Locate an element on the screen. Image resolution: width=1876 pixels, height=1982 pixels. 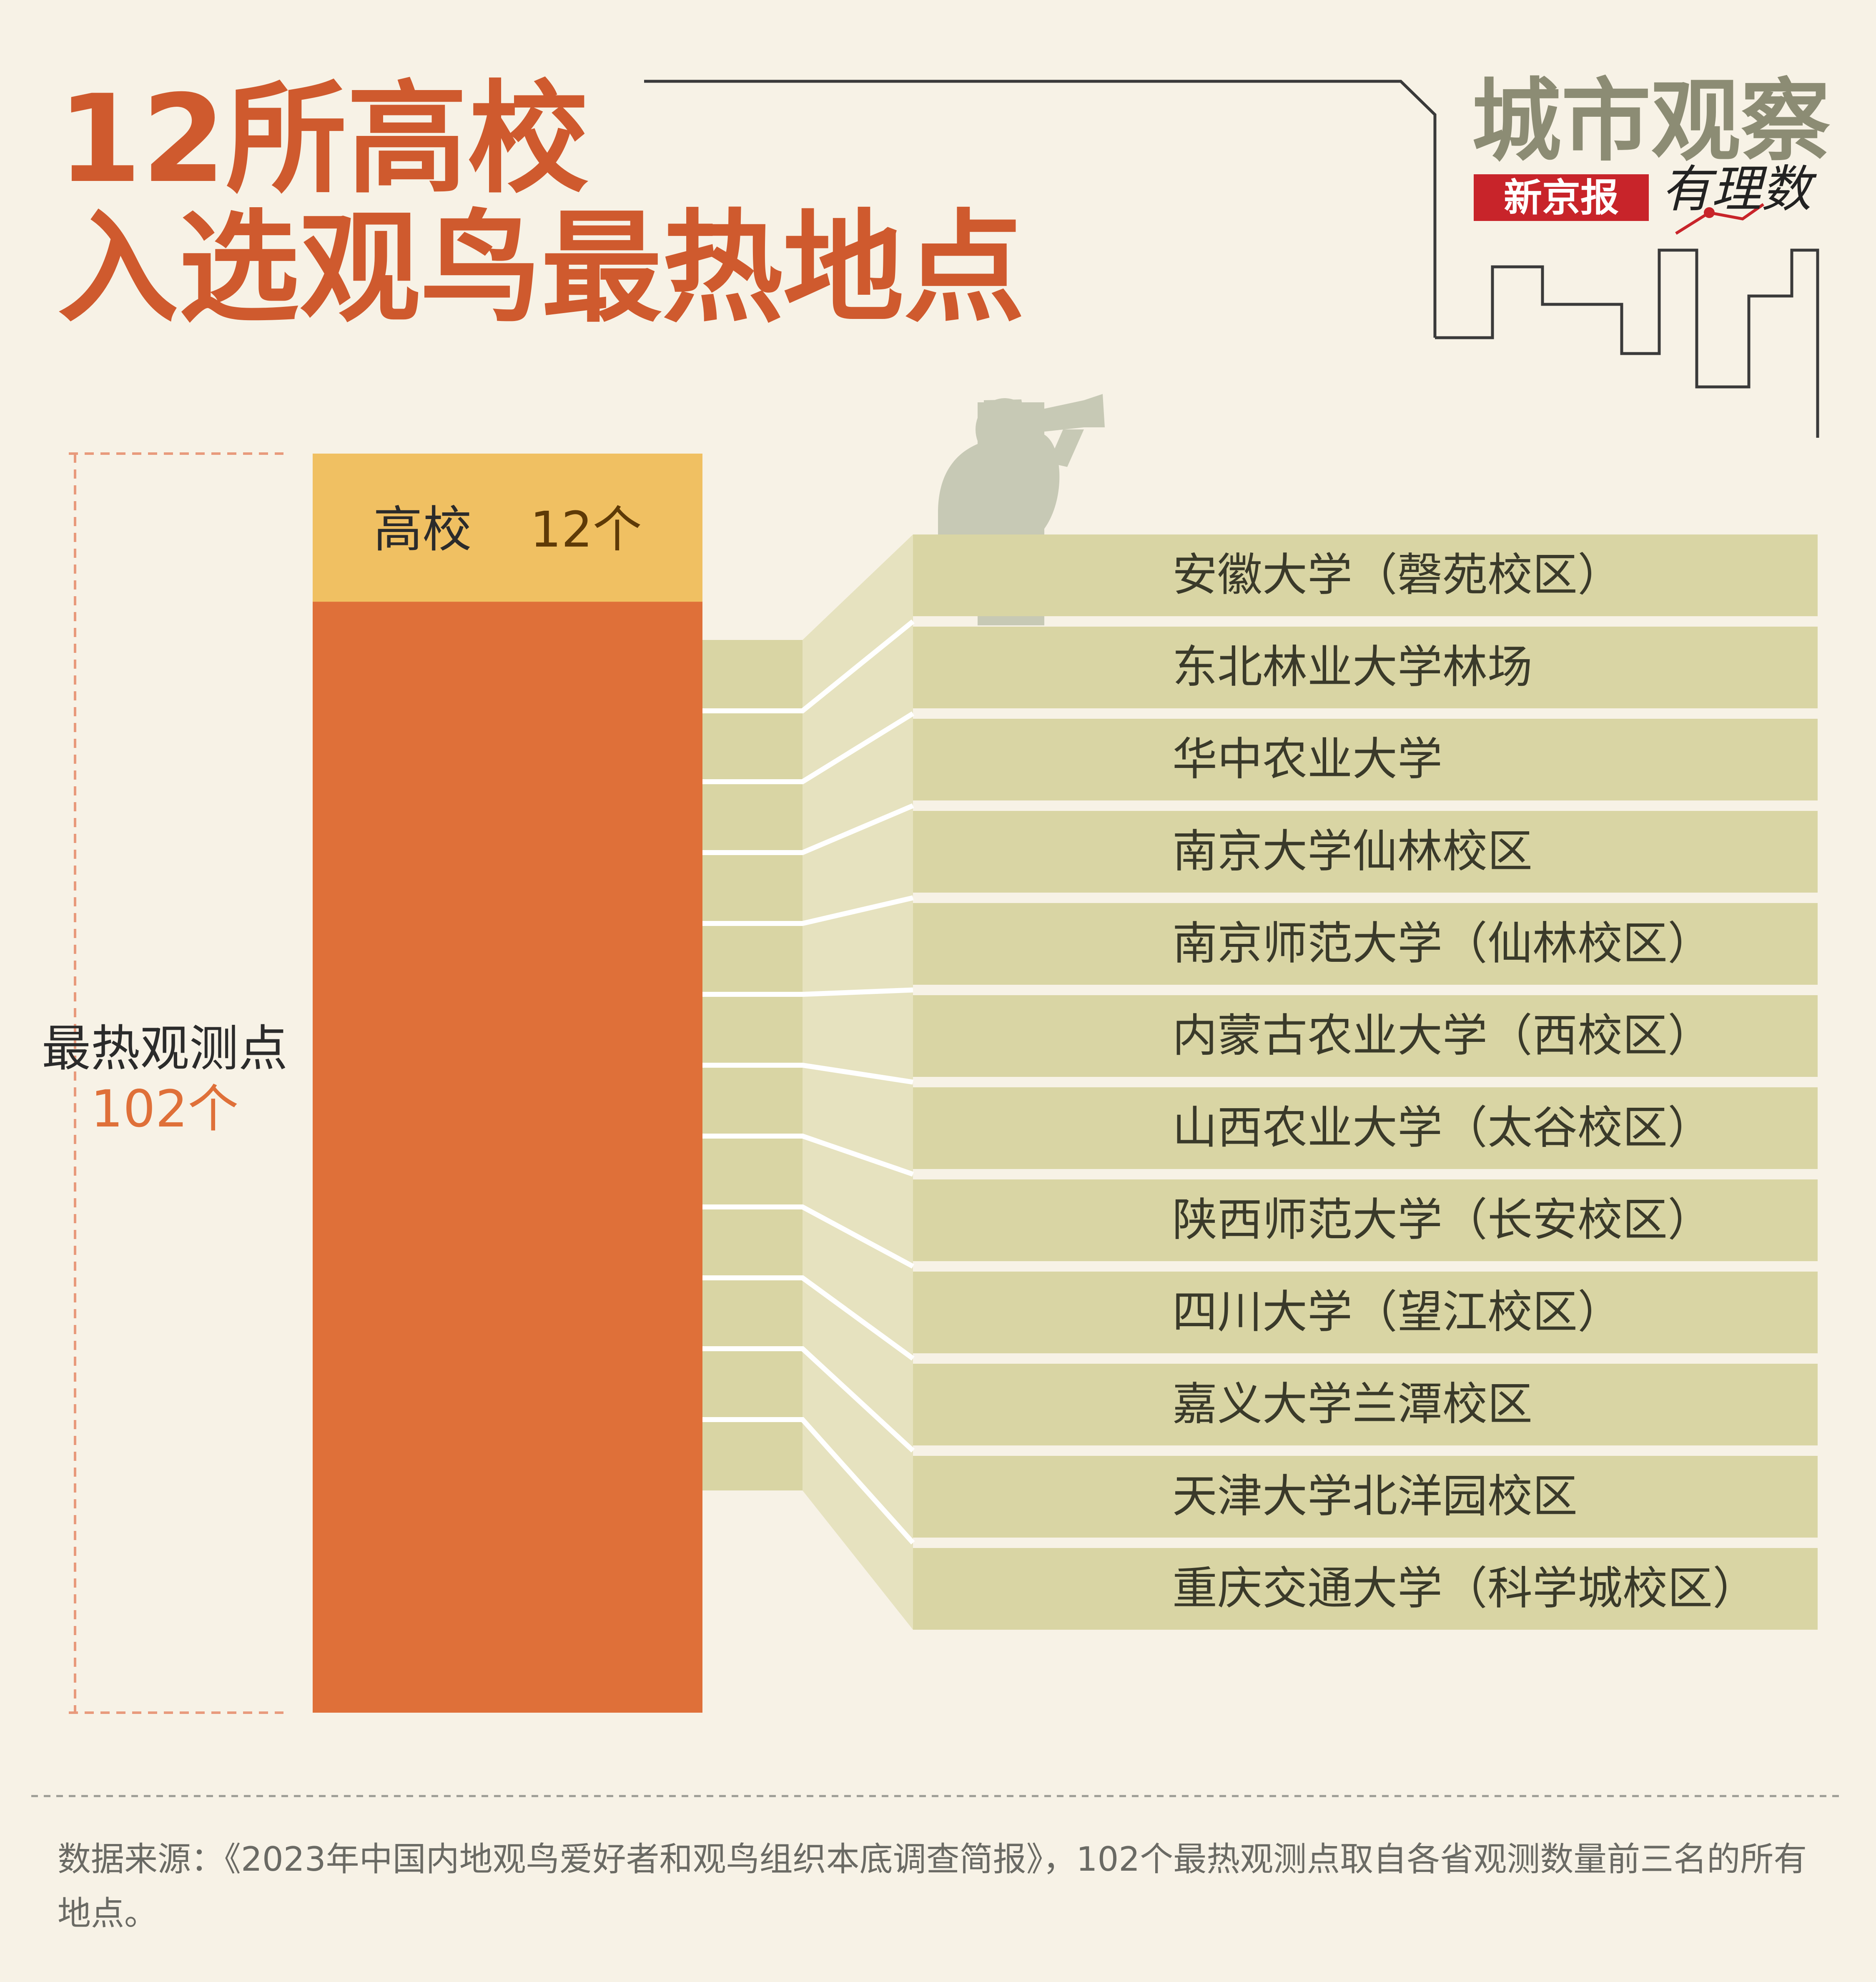
total-label: 最热观测点 is located at coordinates (164, 1048).